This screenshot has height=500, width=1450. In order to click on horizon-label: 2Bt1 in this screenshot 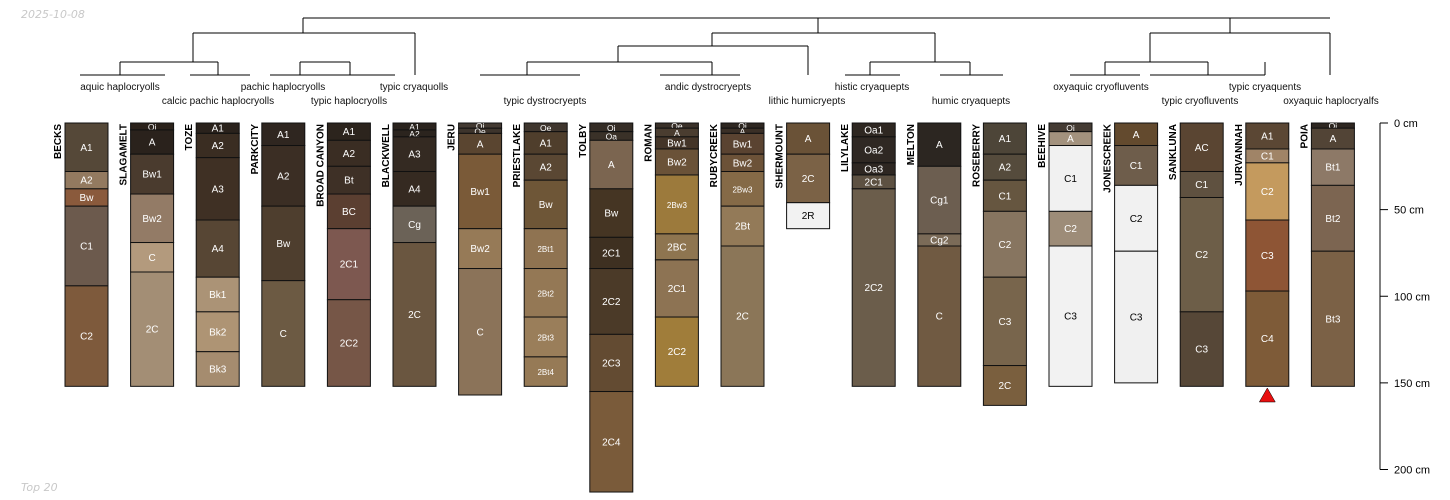, I will do `click(545, 249)`.